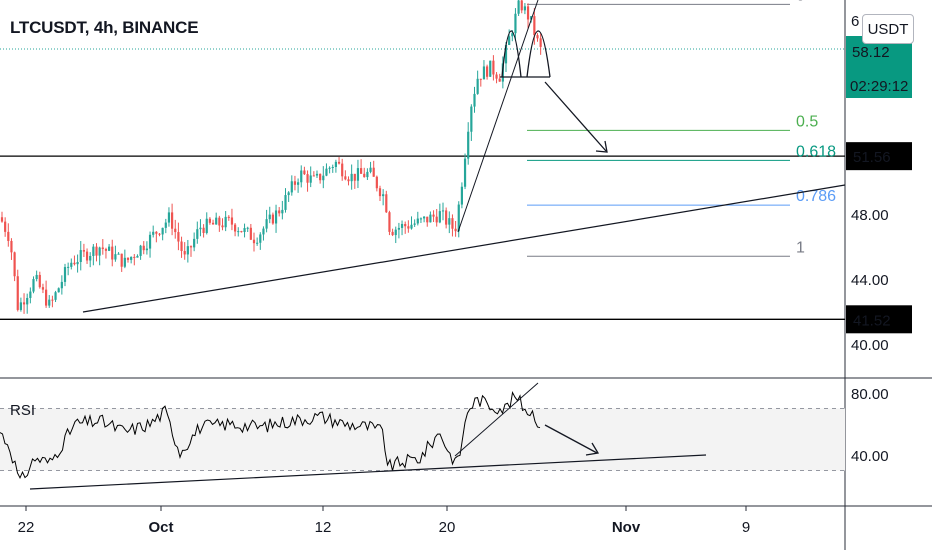  Describe the element at coordinates (870, 345) in the screenshot. I see `price-tick-label: 40.00` at that location.